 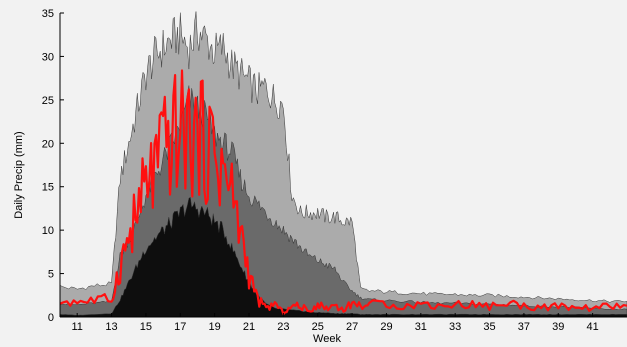 What do you see at coordinates (19, 174) in the screenshot?
I see `y-axis-label: Daily Precip (mm)` at bounding box center [19, 174].